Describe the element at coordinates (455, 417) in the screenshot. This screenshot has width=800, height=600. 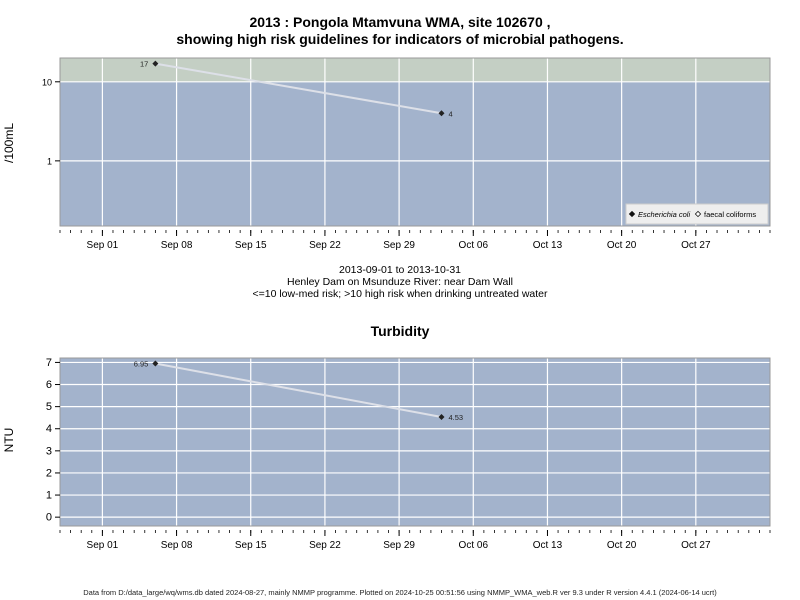
I see `data-label: 4.53` at that location.